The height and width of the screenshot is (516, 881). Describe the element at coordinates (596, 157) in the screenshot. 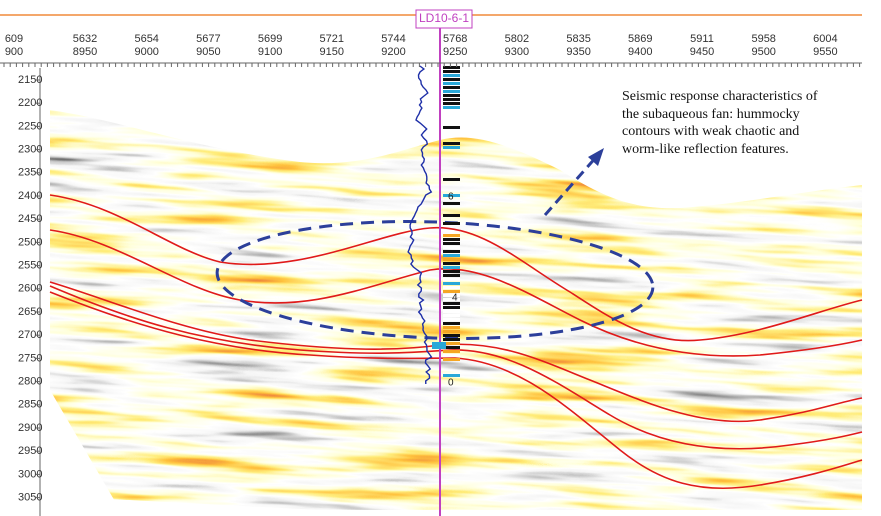

I see `arrow-head` at that location.